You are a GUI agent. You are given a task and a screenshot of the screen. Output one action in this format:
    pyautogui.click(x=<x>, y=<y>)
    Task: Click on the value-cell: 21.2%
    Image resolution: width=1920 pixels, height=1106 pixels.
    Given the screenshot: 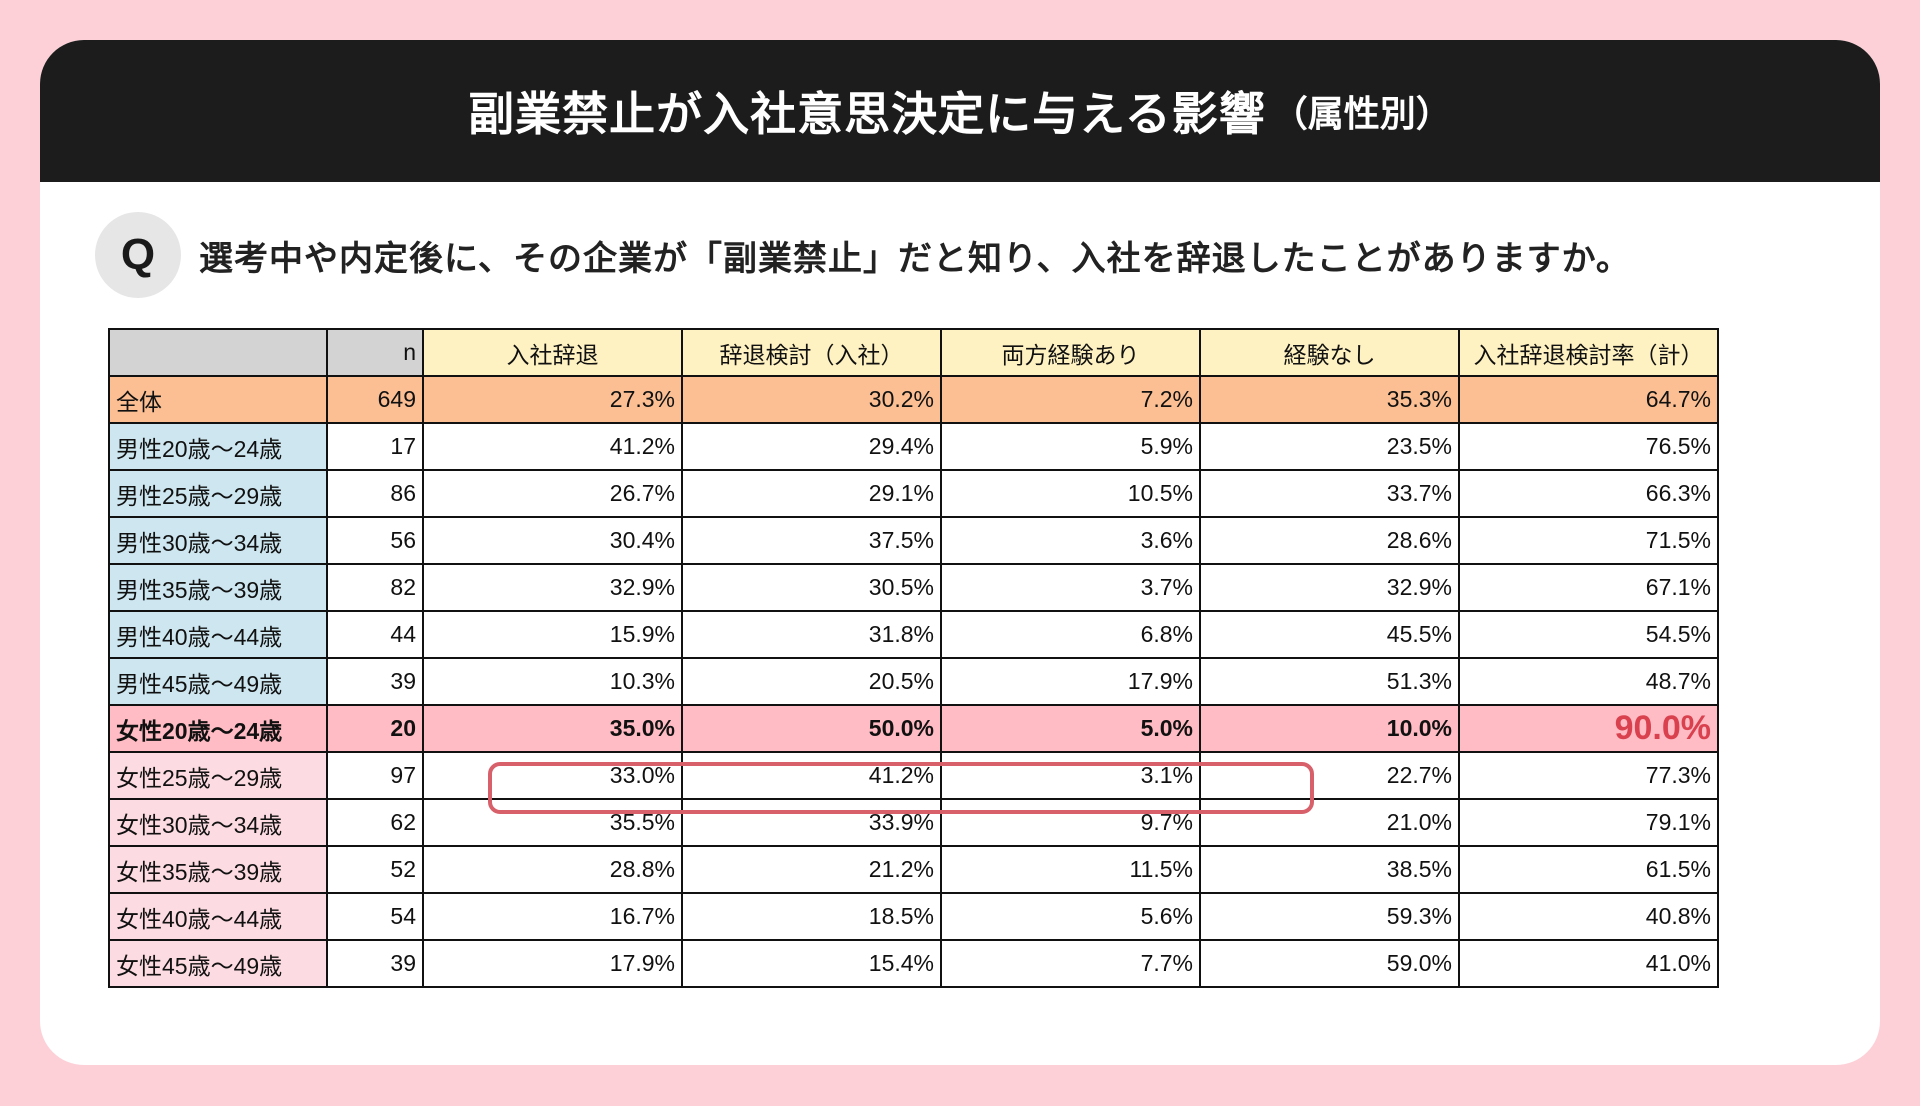 What is the action you would take?
    pyautogui.click(x=811, y=869)
    